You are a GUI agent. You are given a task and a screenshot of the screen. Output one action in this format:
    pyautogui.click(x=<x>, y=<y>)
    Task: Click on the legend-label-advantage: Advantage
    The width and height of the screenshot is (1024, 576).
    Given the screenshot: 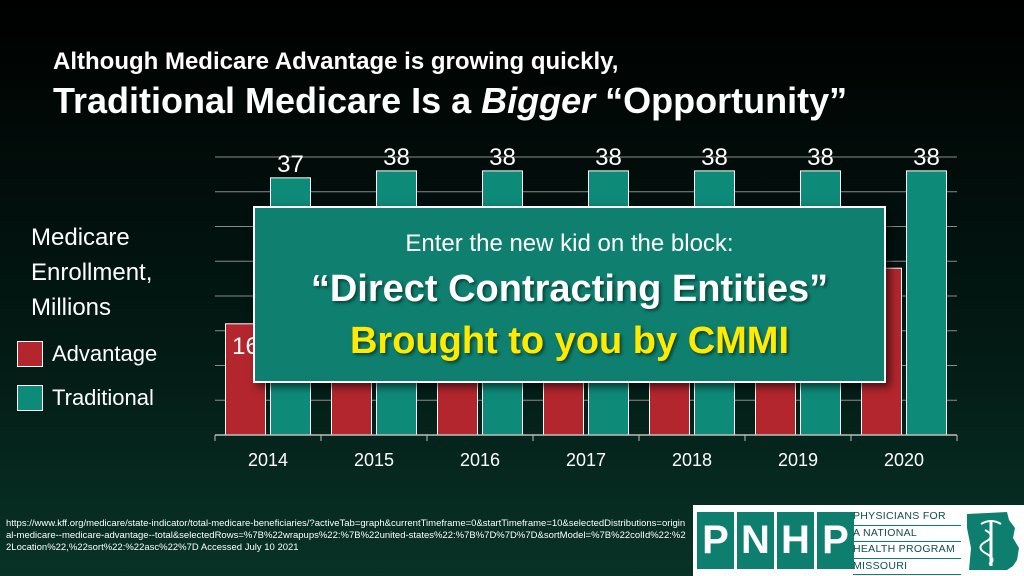 What is the action you would take?
    pyautogui.click(x=105, y=353)
    